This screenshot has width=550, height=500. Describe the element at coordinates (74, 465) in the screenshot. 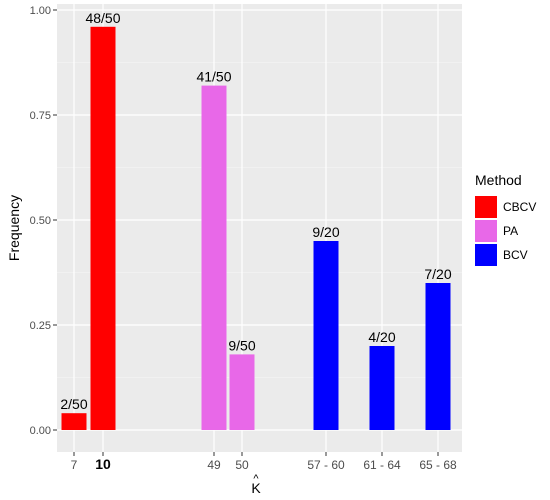

I see `x-tick-label: 7` at that location.